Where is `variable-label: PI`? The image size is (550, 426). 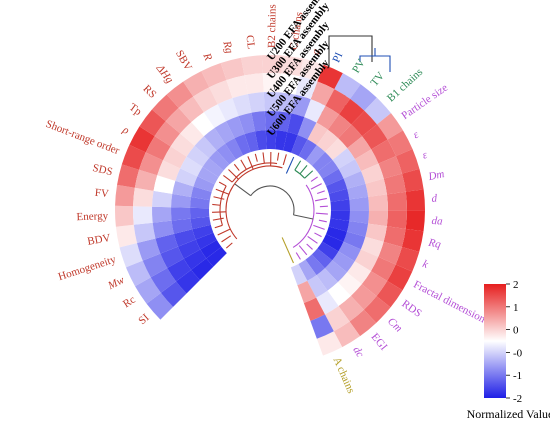
variable-label: PI is located at coordinates (337, 57).